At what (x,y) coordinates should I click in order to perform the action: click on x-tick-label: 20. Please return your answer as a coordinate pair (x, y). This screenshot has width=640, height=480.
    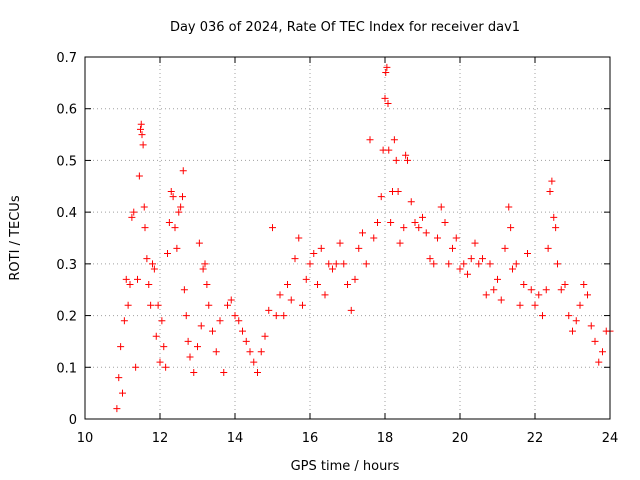
    Looking at the image, I should click on (460, 438).